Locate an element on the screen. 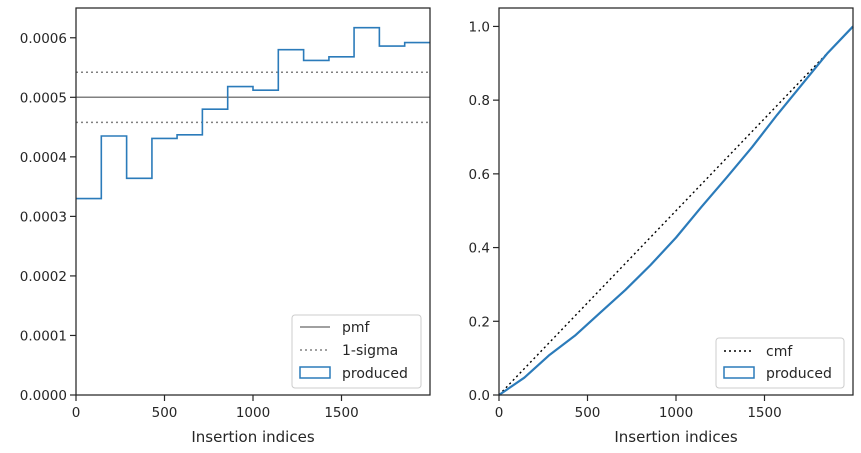 The height and width of the screenshot is (453, 861). y-tick-label: 0.0003 is located at coordinates (43, 217).